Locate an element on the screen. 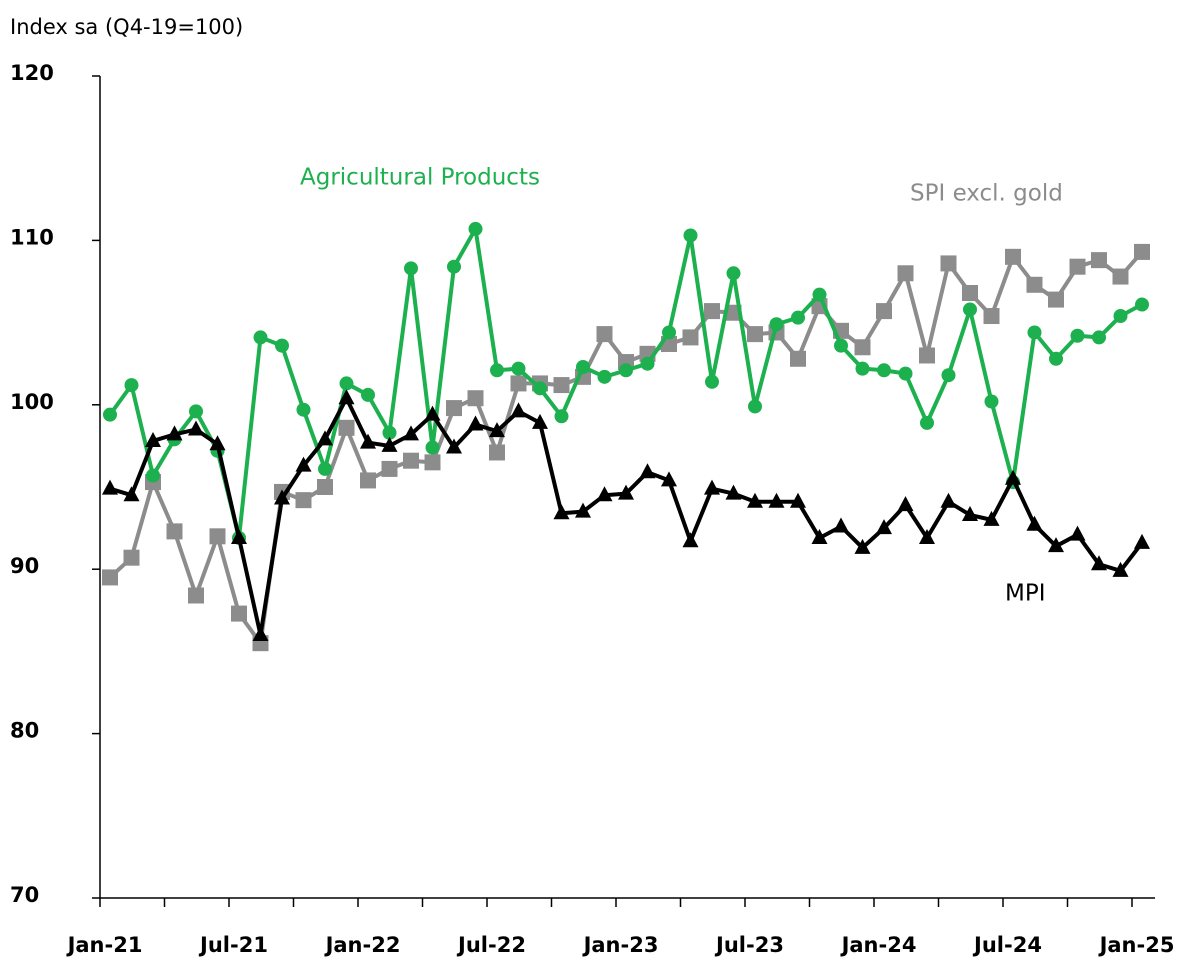 The width and height of the screenshot is (1188, 962). x-tick-label: Jan-24 is located at coordinates (878, 945).